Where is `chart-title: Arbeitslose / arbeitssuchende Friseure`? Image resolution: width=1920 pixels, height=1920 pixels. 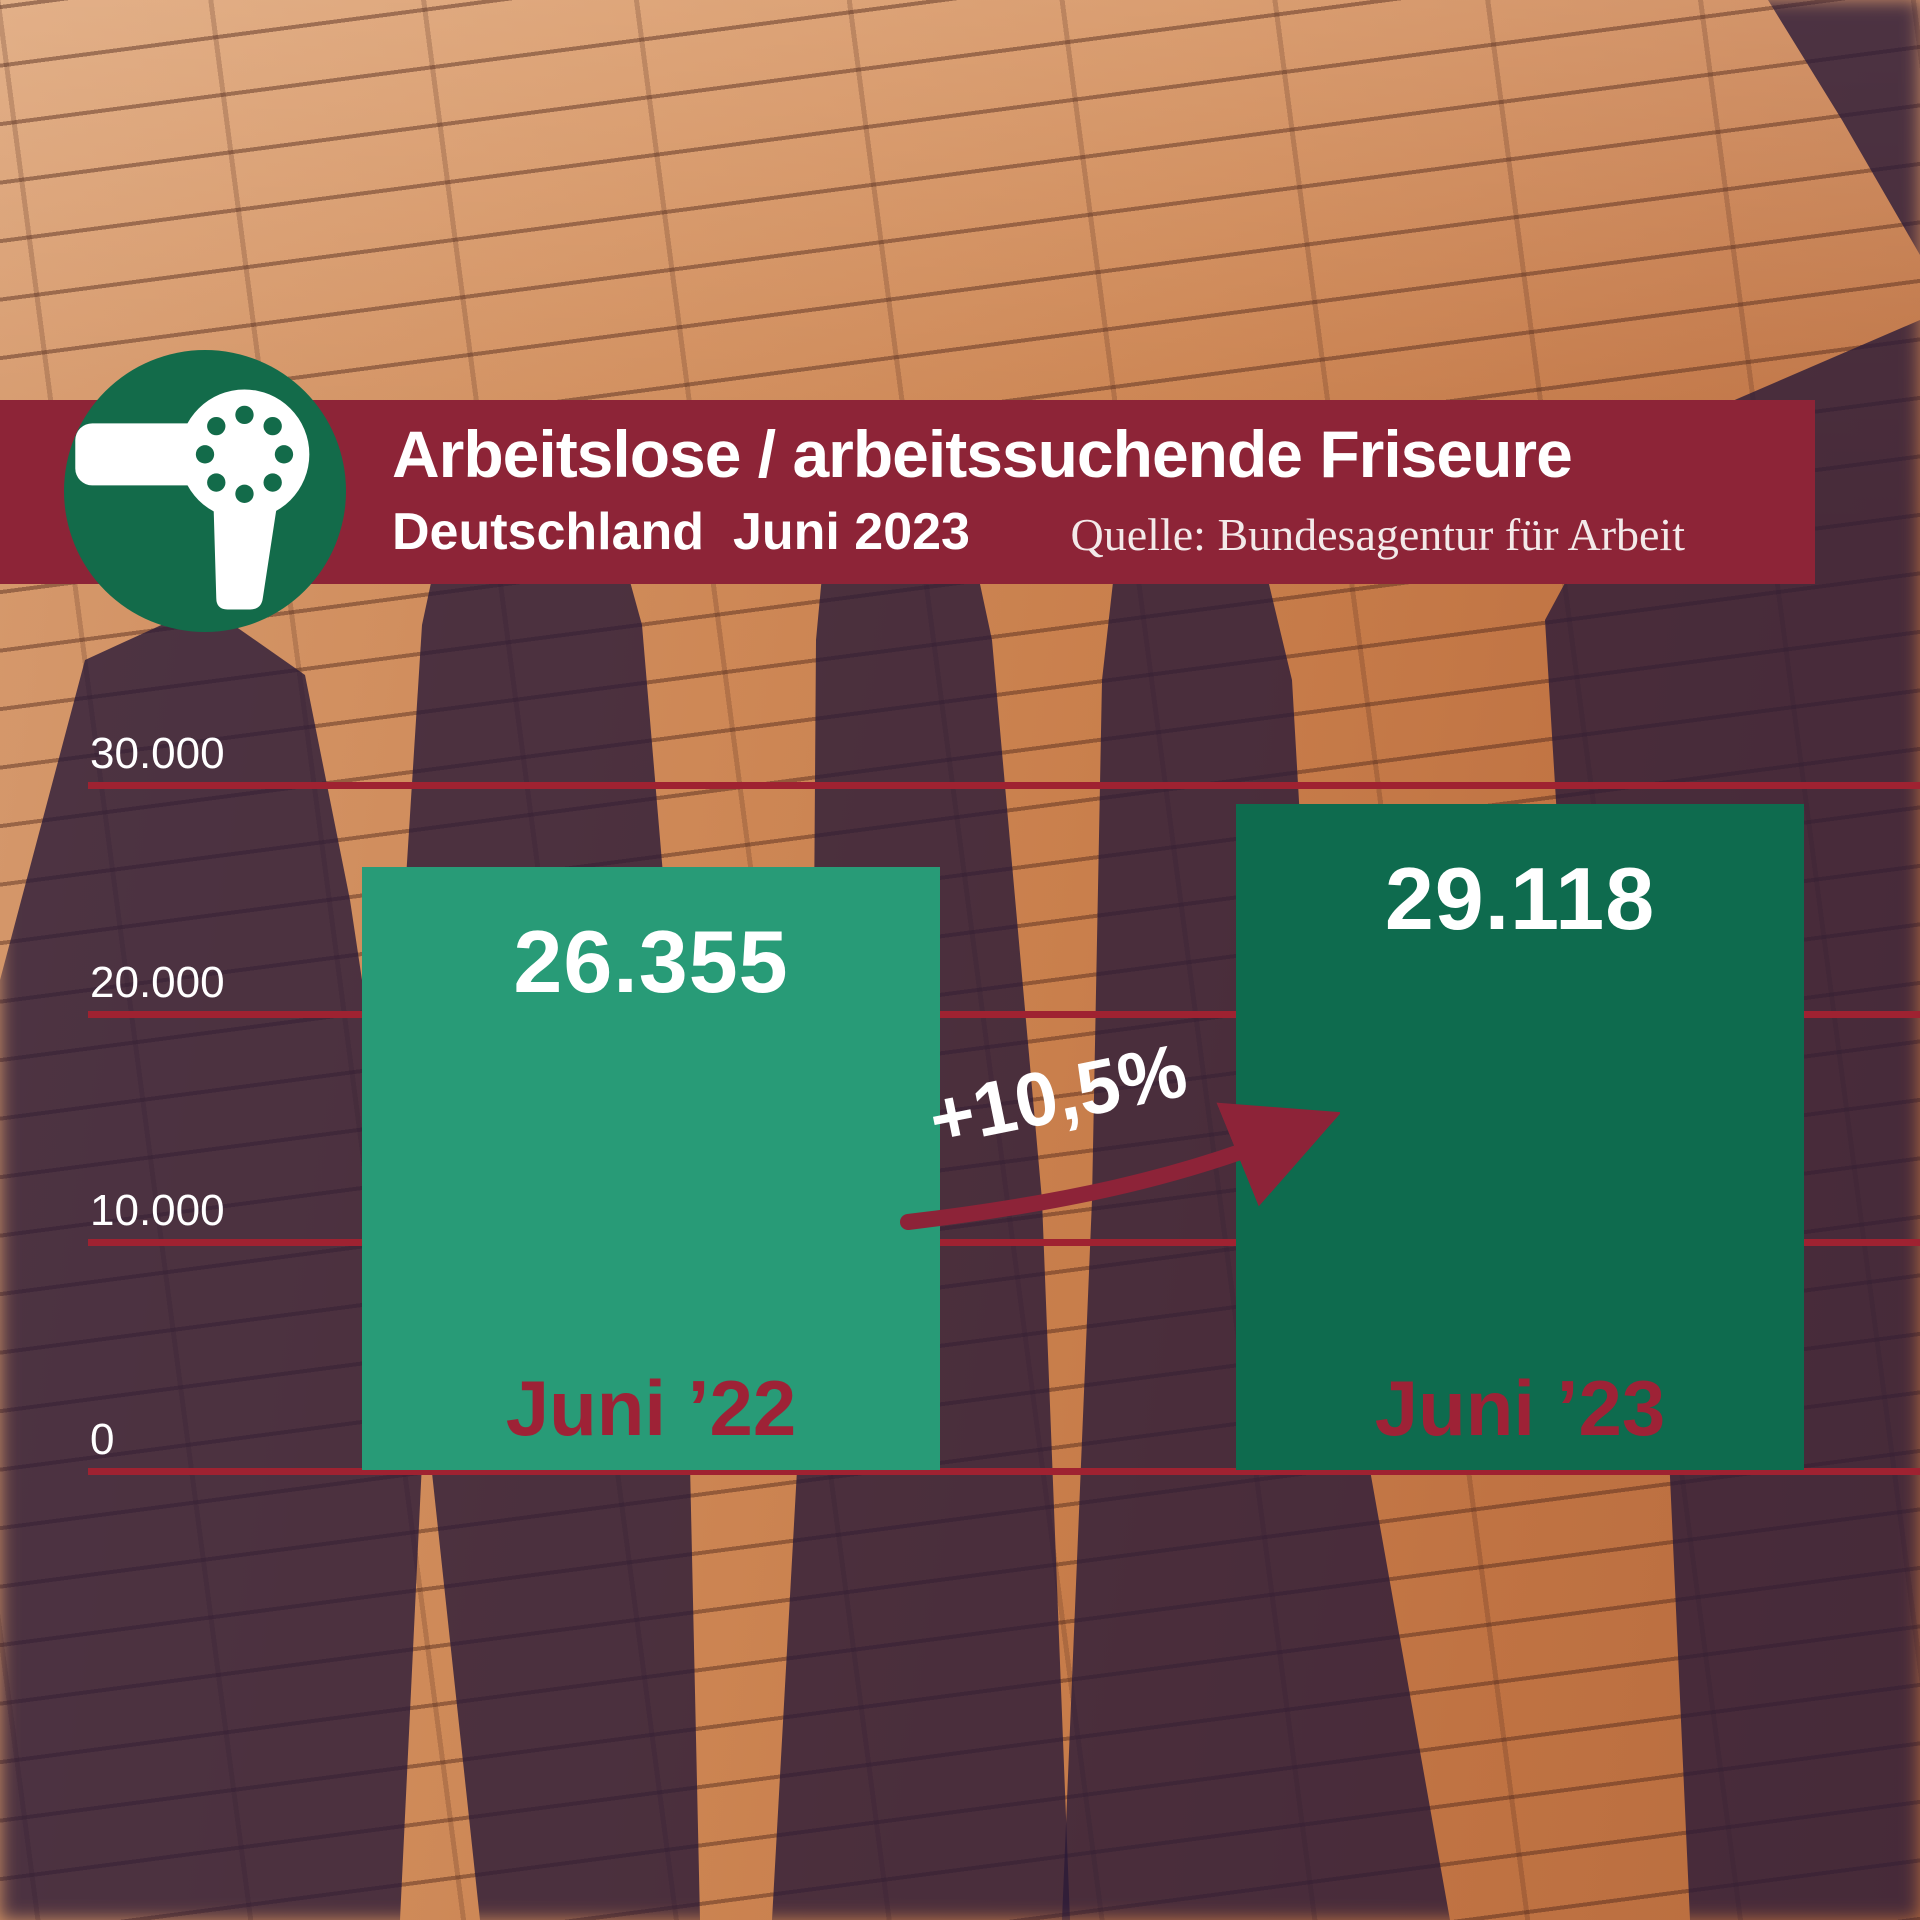 chart-title: Arbeitslose / arbeitssuchende Friseure is located at coordinates (982, 454).